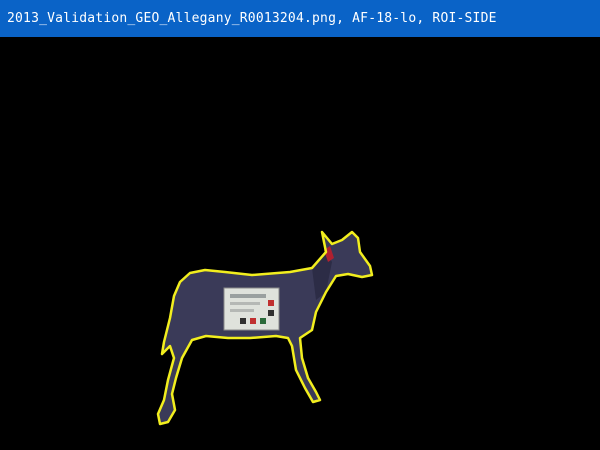  I want to click on tag-panel, so click(251, 309).